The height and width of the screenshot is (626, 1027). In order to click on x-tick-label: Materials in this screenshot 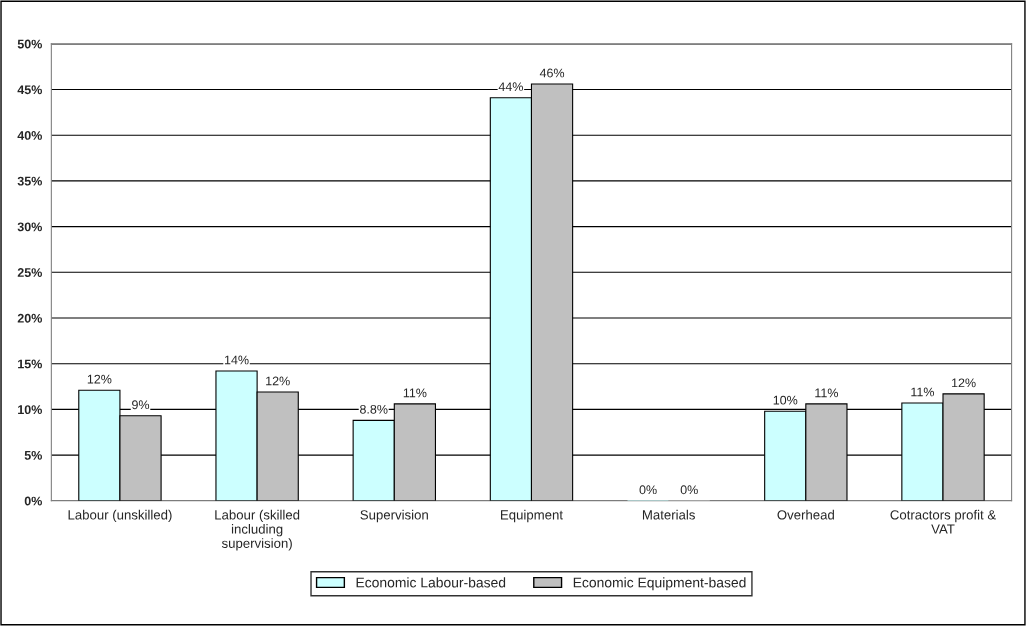, I will do `click(668, 514)`.